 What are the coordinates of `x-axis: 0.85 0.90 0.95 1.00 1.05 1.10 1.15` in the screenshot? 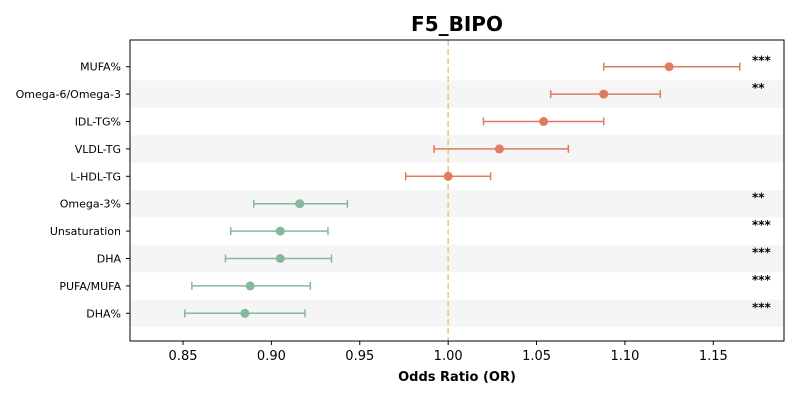 It's located at (448, 352).